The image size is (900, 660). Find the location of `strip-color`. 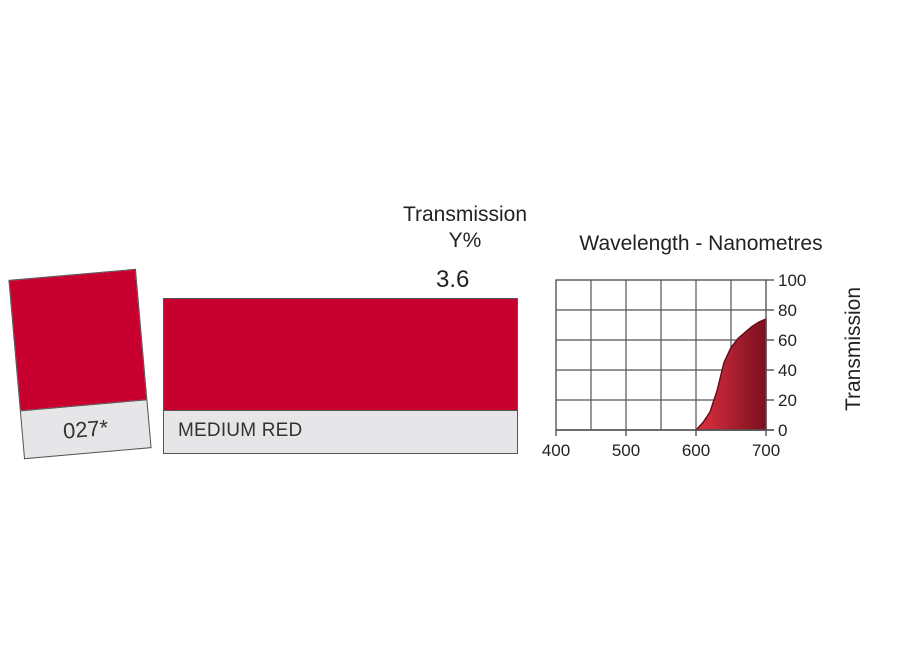

strip-color is located at coordinates (340, 355).